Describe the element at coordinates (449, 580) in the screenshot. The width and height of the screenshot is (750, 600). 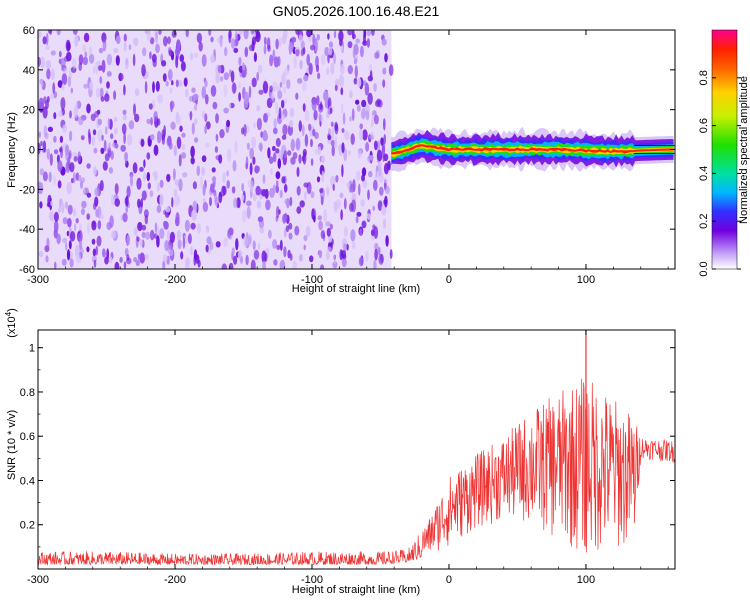
I see `x-tick-label: 0` at that location.